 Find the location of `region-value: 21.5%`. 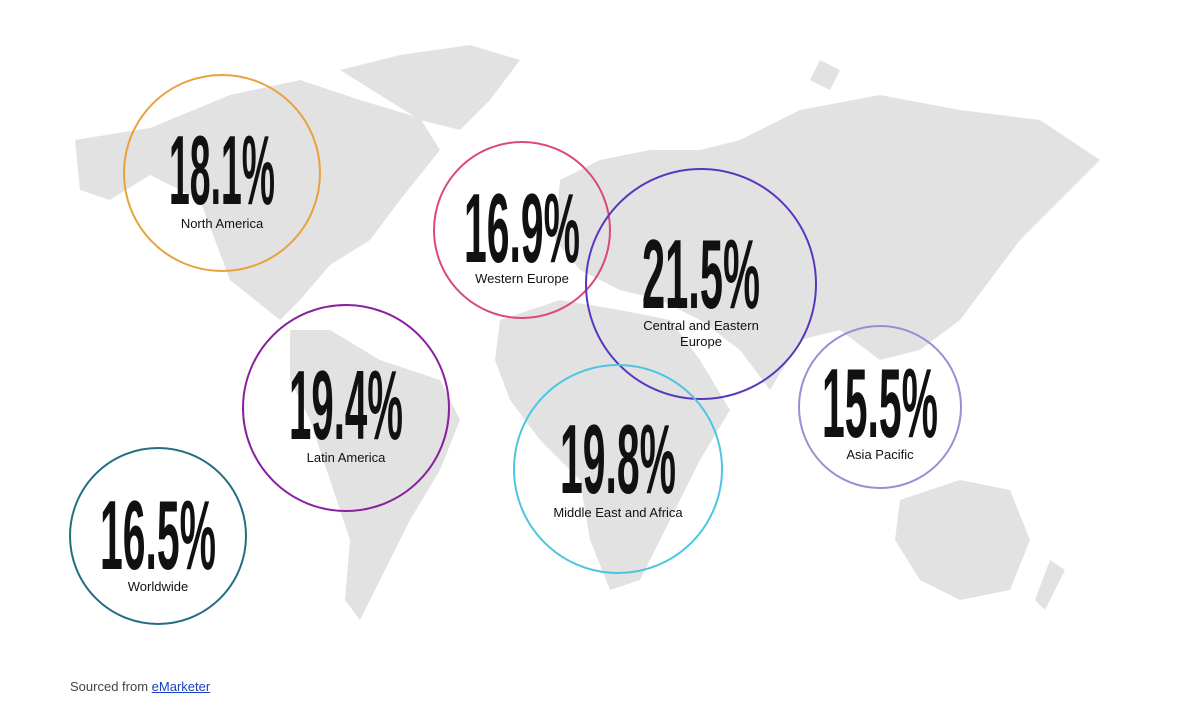

region-value: 21.5% is located at coordinates (701, 274).